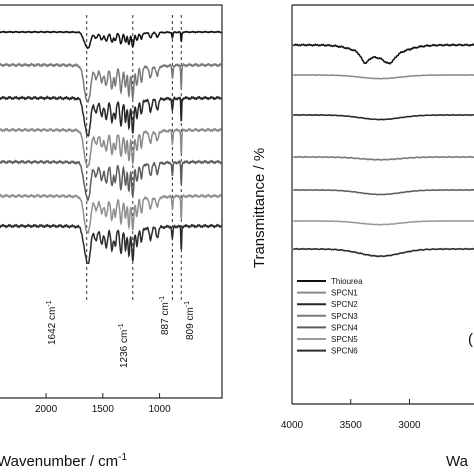 This screenshot has height=474, width=474. Describe the element at coordinates (111, 82) in the screenshot. I see `spectrum-spcn1` at that location.